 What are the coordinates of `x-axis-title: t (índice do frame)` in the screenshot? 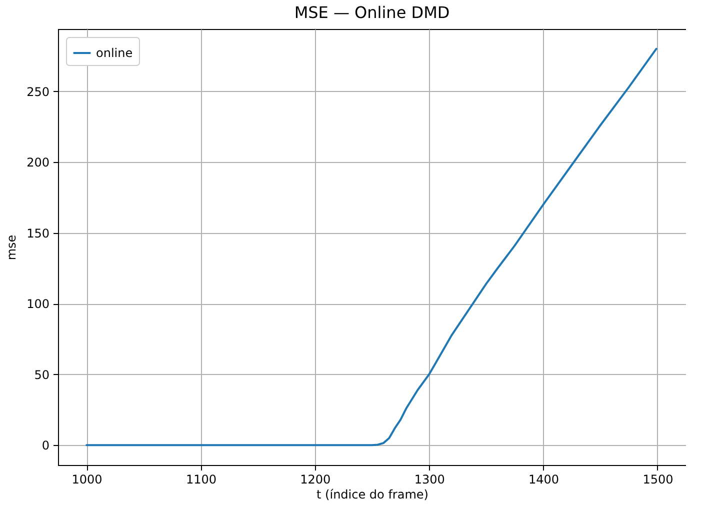 It's located at (372, 495).